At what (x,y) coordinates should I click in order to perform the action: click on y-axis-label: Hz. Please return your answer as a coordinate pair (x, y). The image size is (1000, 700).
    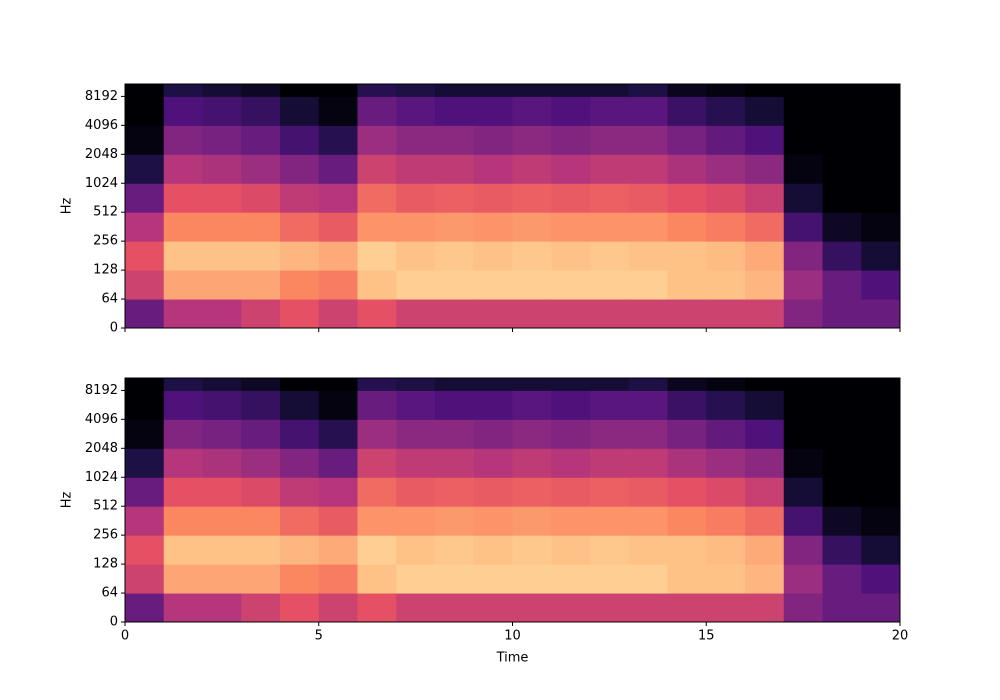
    Looking at the image, I should click on (67, 500).